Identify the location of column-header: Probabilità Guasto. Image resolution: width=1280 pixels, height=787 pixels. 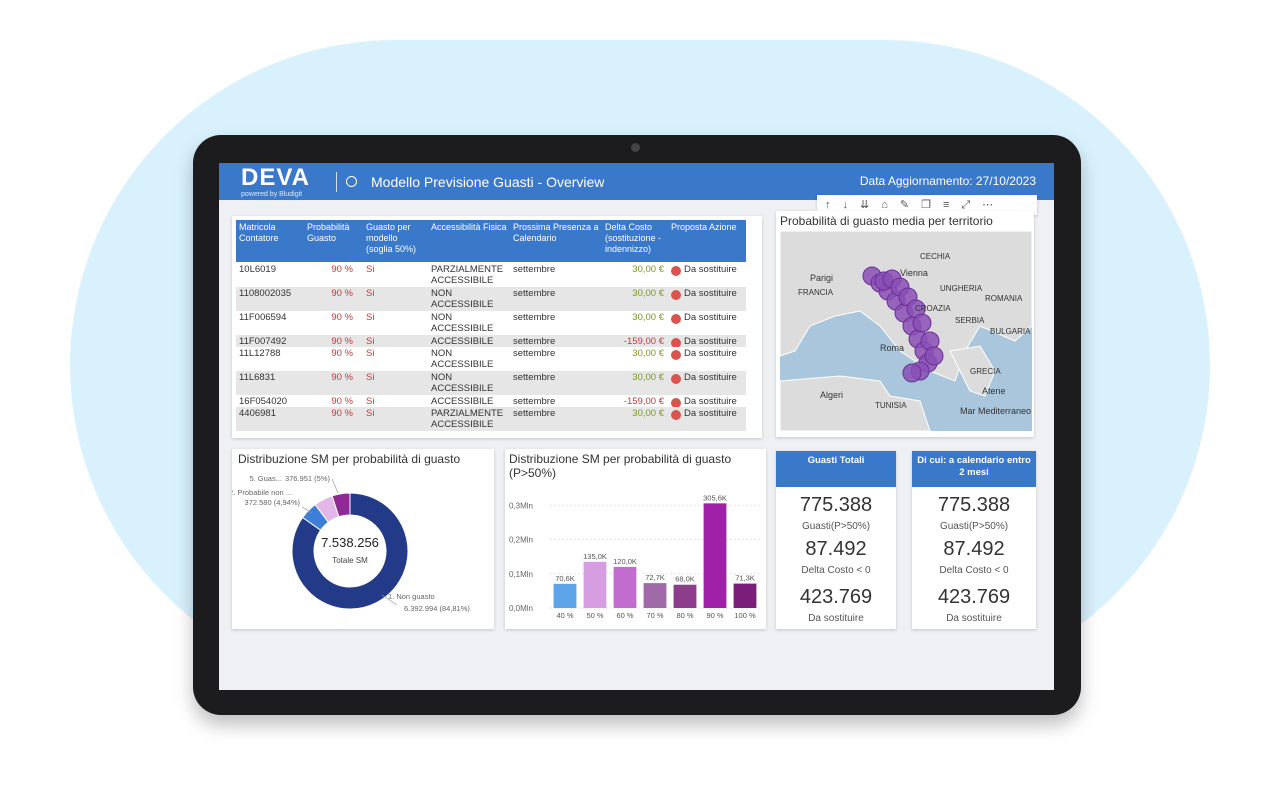
(328, 232).